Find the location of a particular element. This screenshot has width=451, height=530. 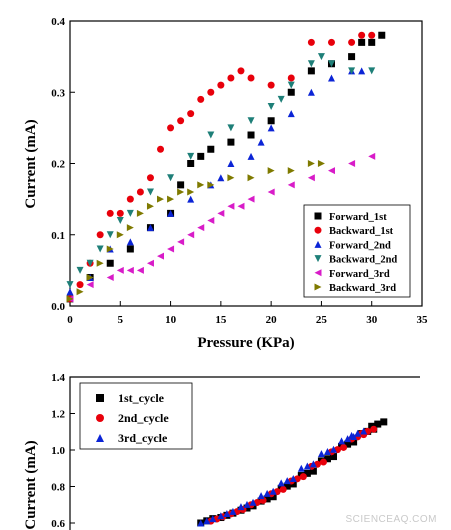

y-tick-label: 0.1 is located at coordinates (58, 236).